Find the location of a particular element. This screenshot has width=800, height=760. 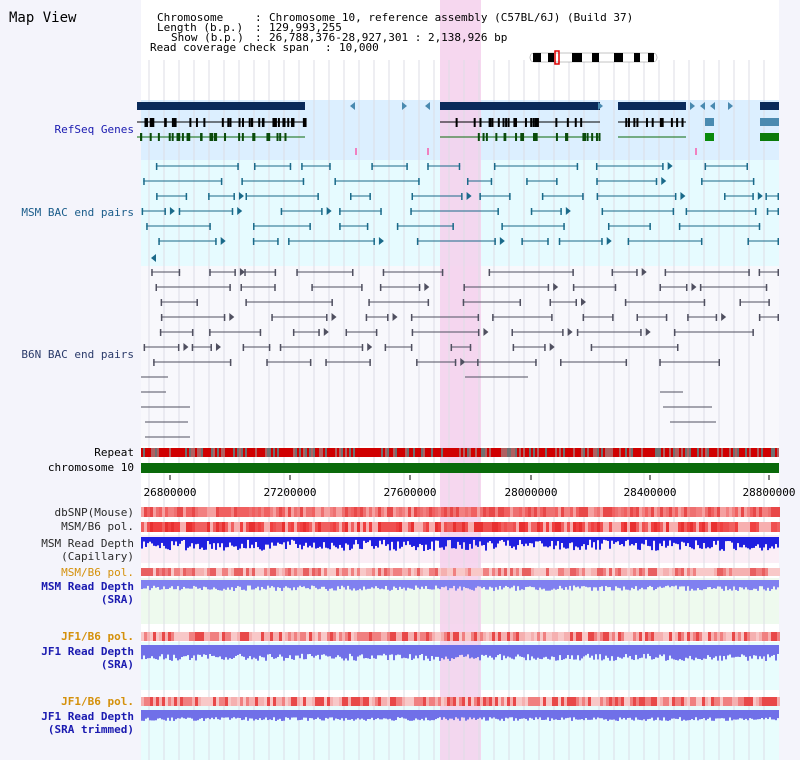

track-label-msm-pol: MSM/B6 pol. is located at coordinates (97, 526).